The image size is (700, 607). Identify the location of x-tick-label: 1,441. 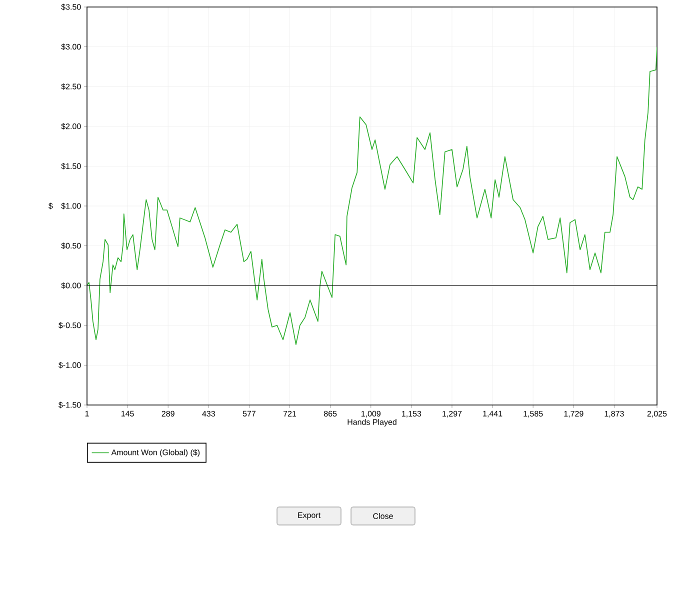
(492, 414).